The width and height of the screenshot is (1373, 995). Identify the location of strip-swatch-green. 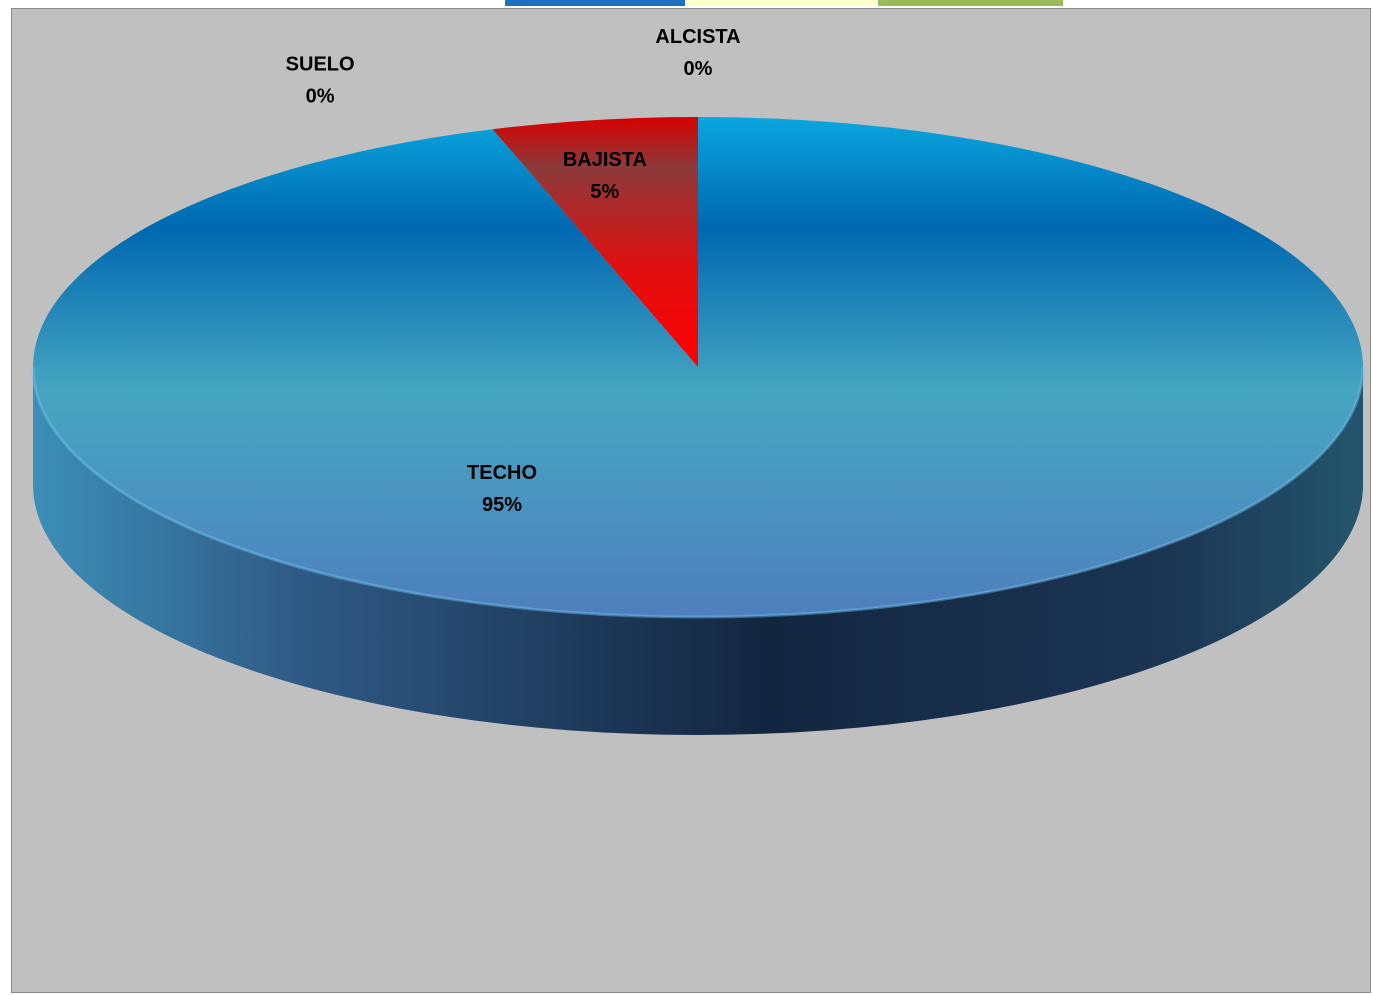
(970, 3).